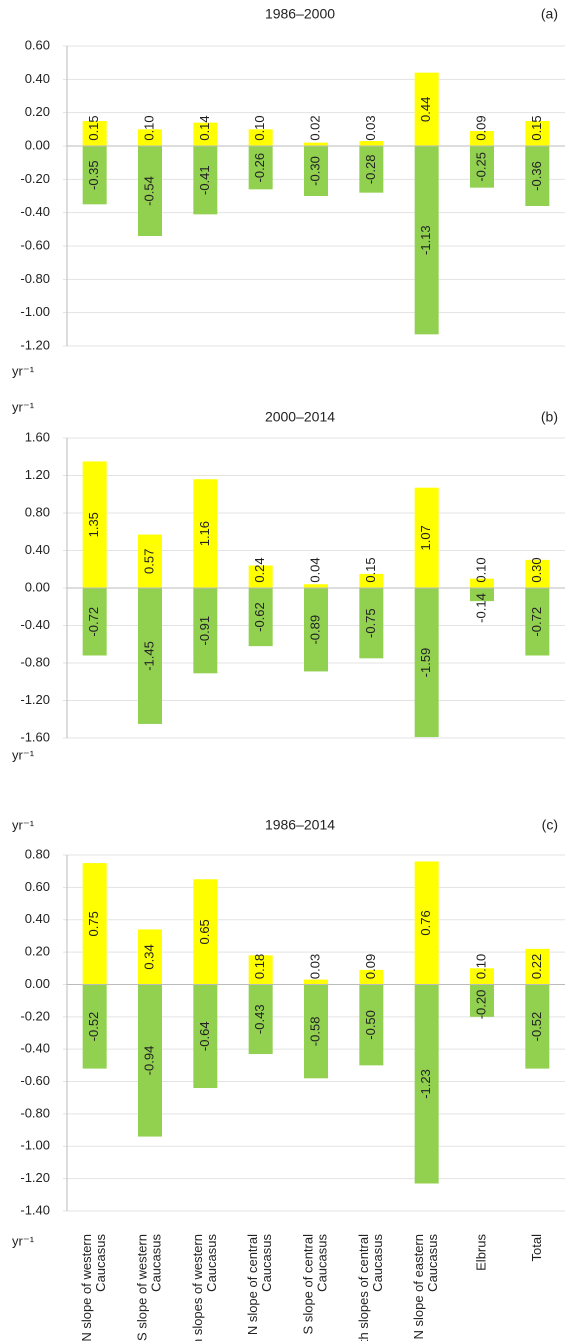 This screenshot has height=1341, width=569. I want to click on panel-label: (a), so click(549, 14).